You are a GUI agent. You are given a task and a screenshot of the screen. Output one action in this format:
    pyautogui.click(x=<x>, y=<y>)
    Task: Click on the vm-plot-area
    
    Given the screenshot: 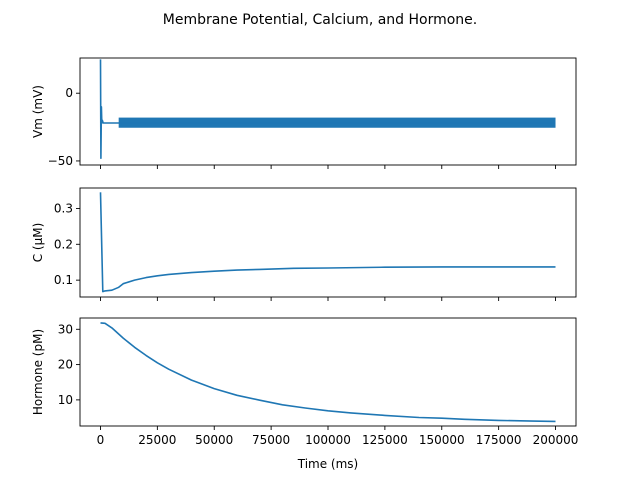 What is the action you would take?
    pyautogui.click(x=327, y=109)
    